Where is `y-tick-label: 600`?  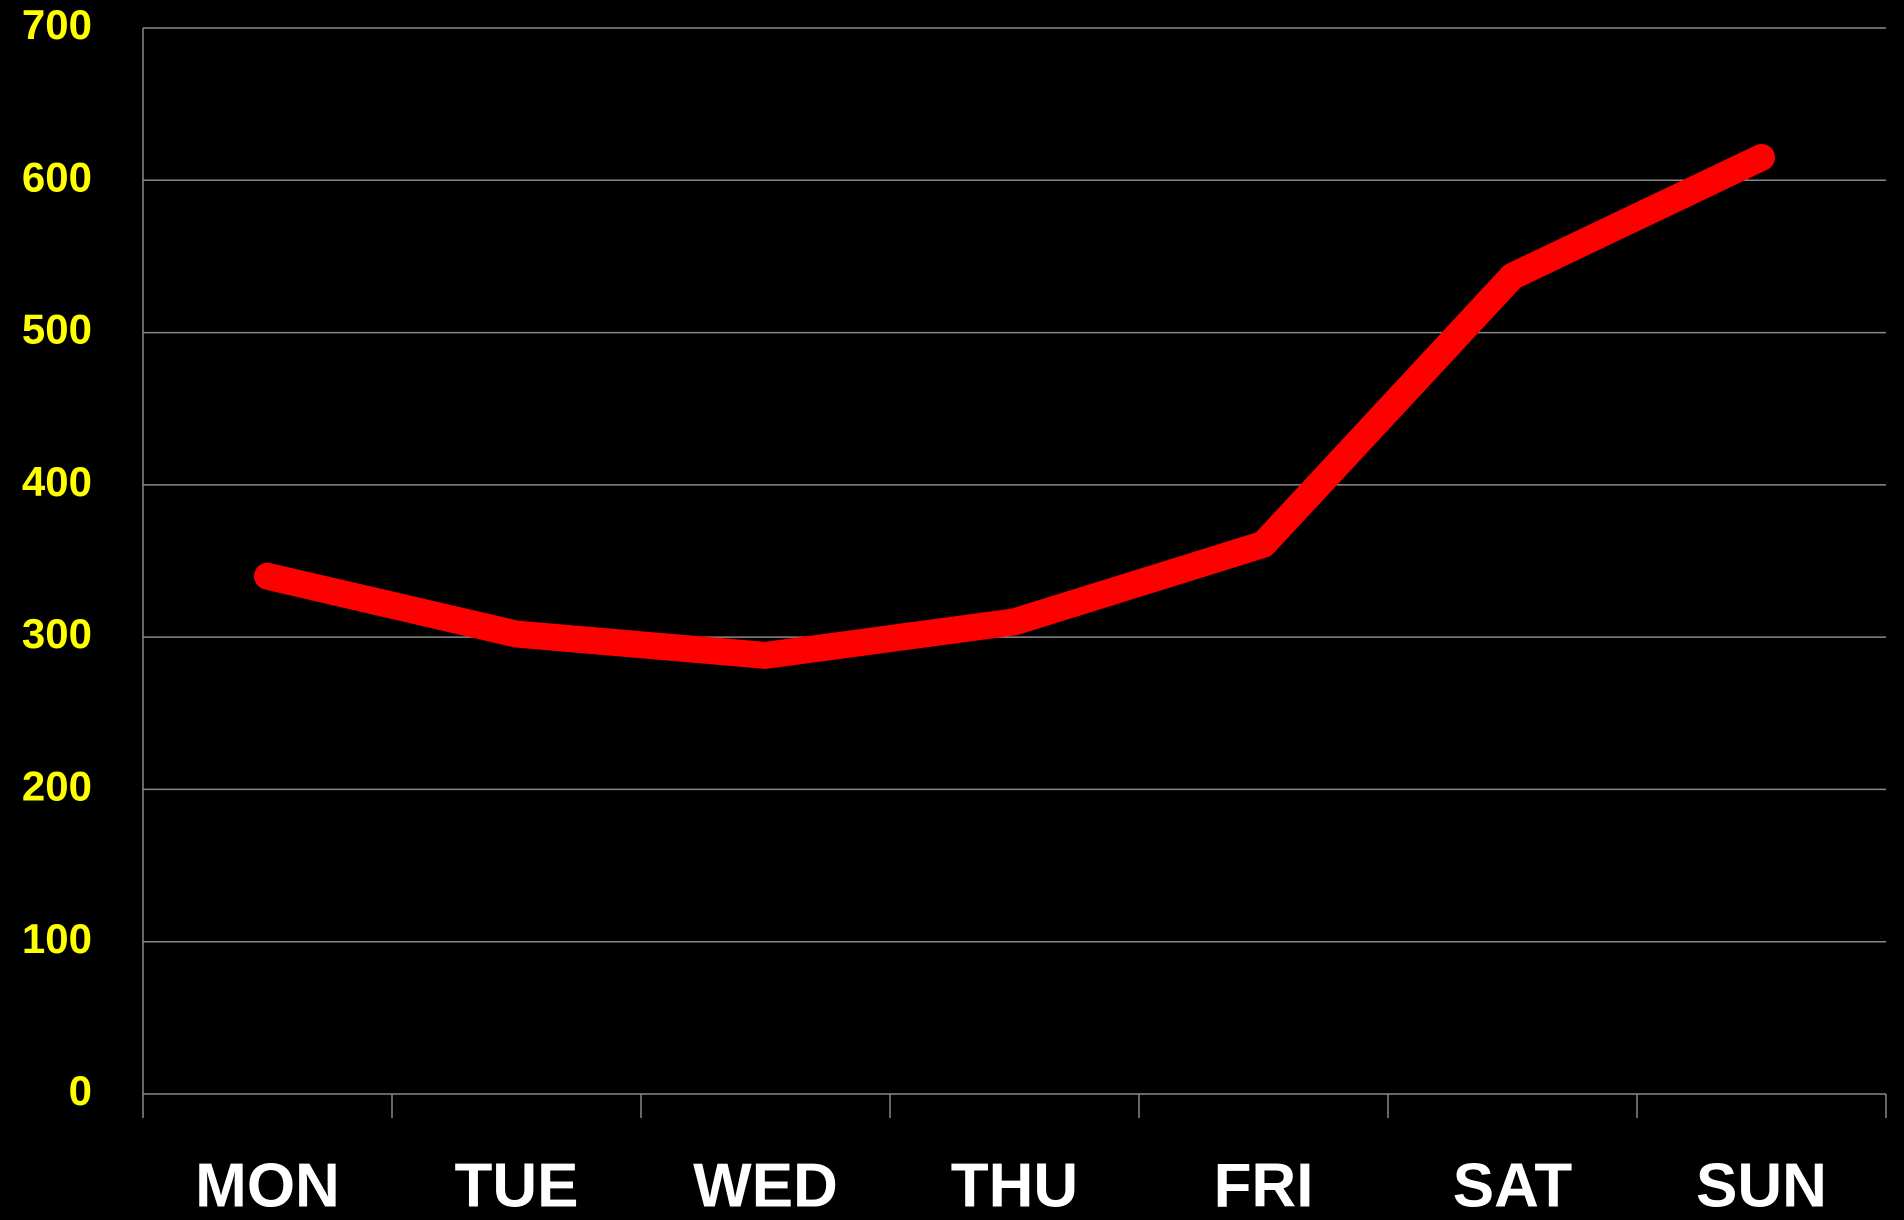 y-tick-label: 600 is located at coordinates (57, 176).